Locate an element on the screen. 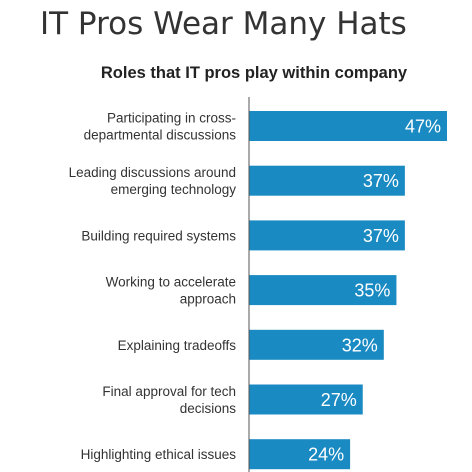 This screenshot has height=472, width=472. bar-value-label: 27% is located at coordinates (339, 400).